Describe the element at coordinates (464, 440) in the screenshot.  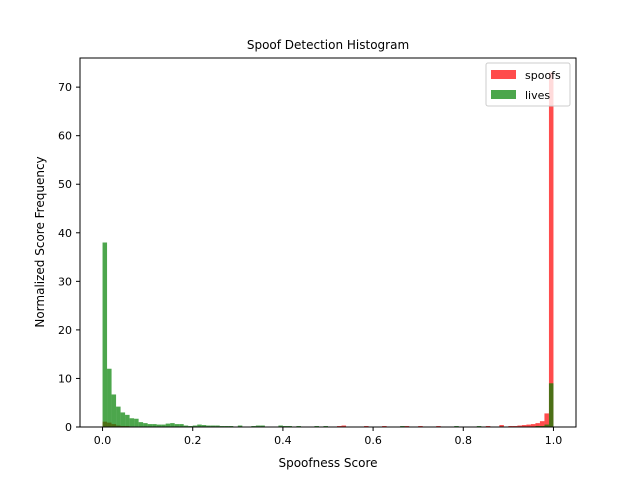
I see `x-tick-label: 0.8` at that location.